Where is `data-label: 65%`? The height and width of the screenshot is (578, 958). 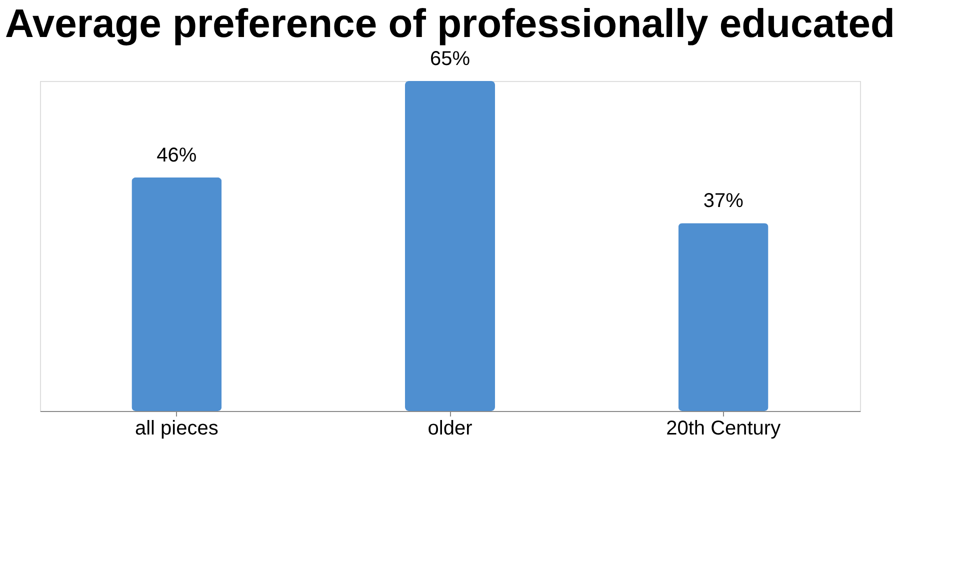
data-label: 65% is located at coordinates (450, 59).